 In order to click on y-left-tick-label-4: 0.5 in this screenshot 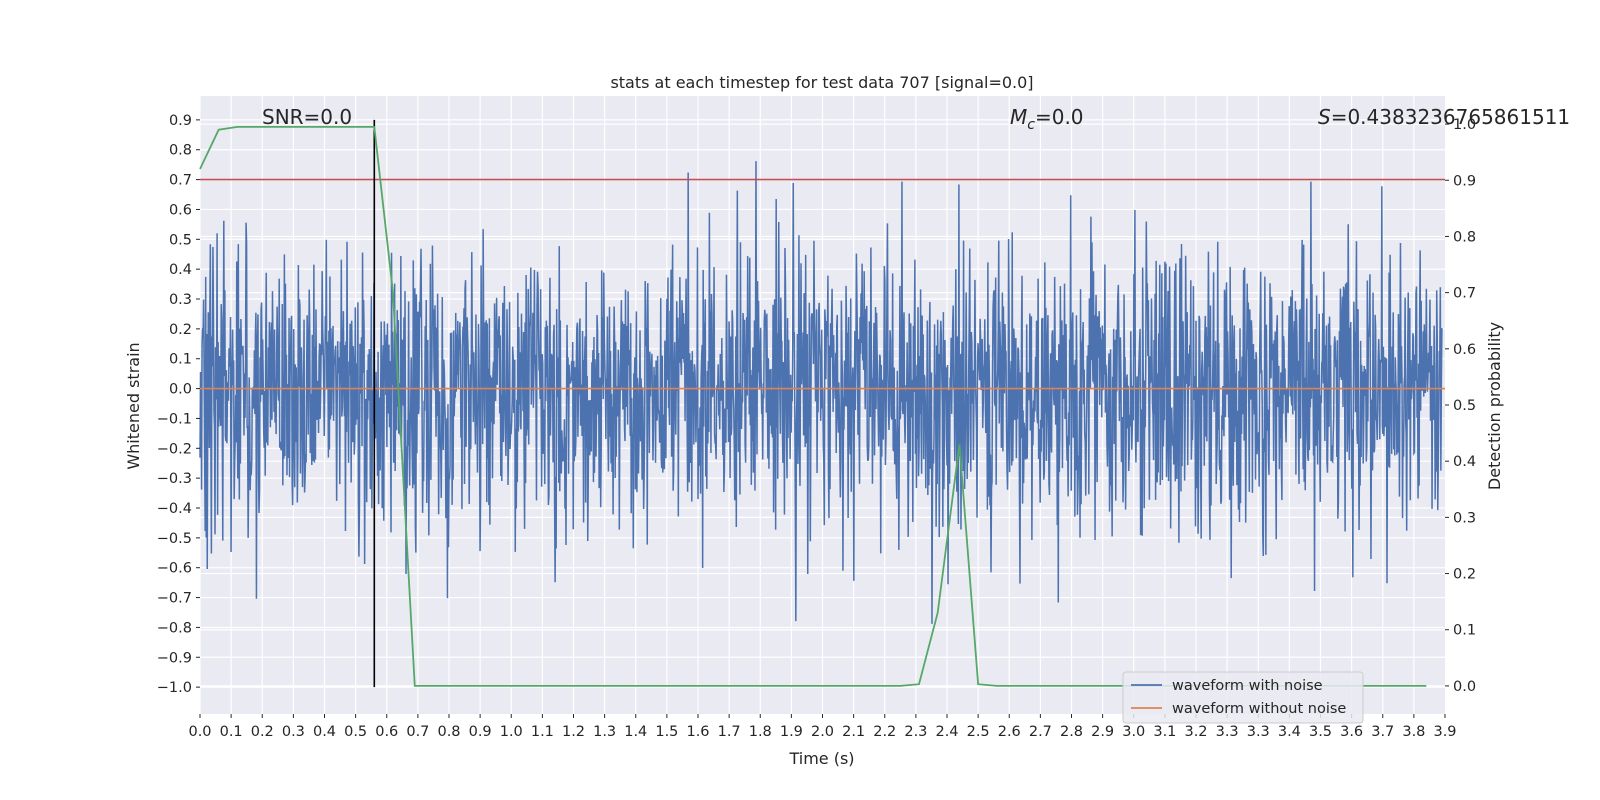, I will do `click(180, 240)`.